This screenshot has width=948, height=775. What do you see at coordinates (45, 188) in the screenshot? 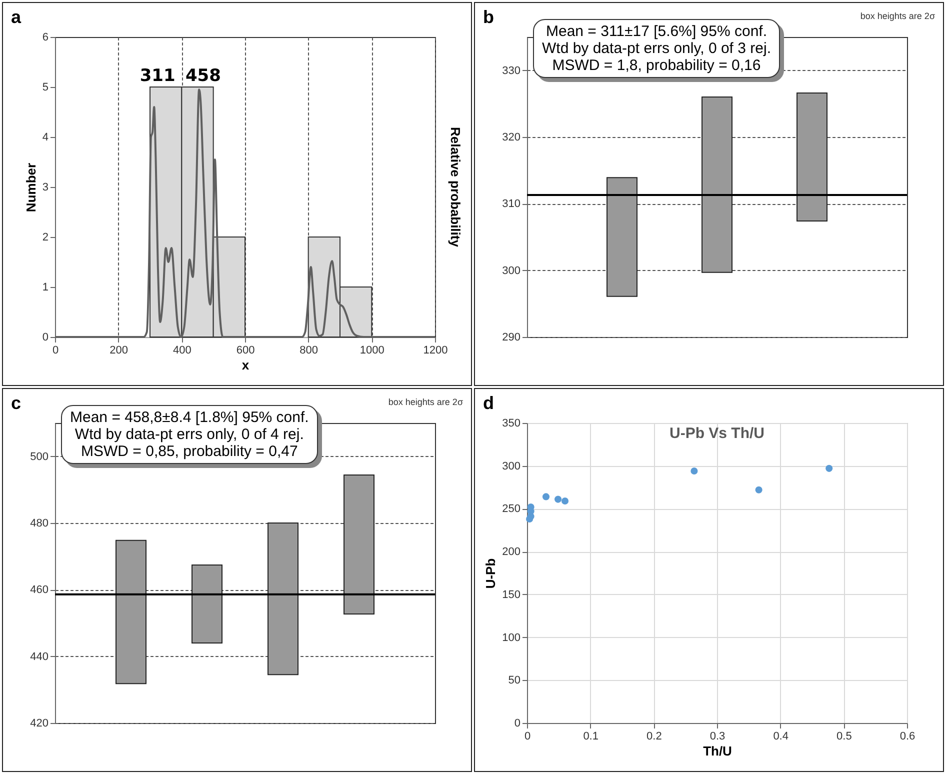
I see `y-tick-label: 3` at bounding box center [45, 188].